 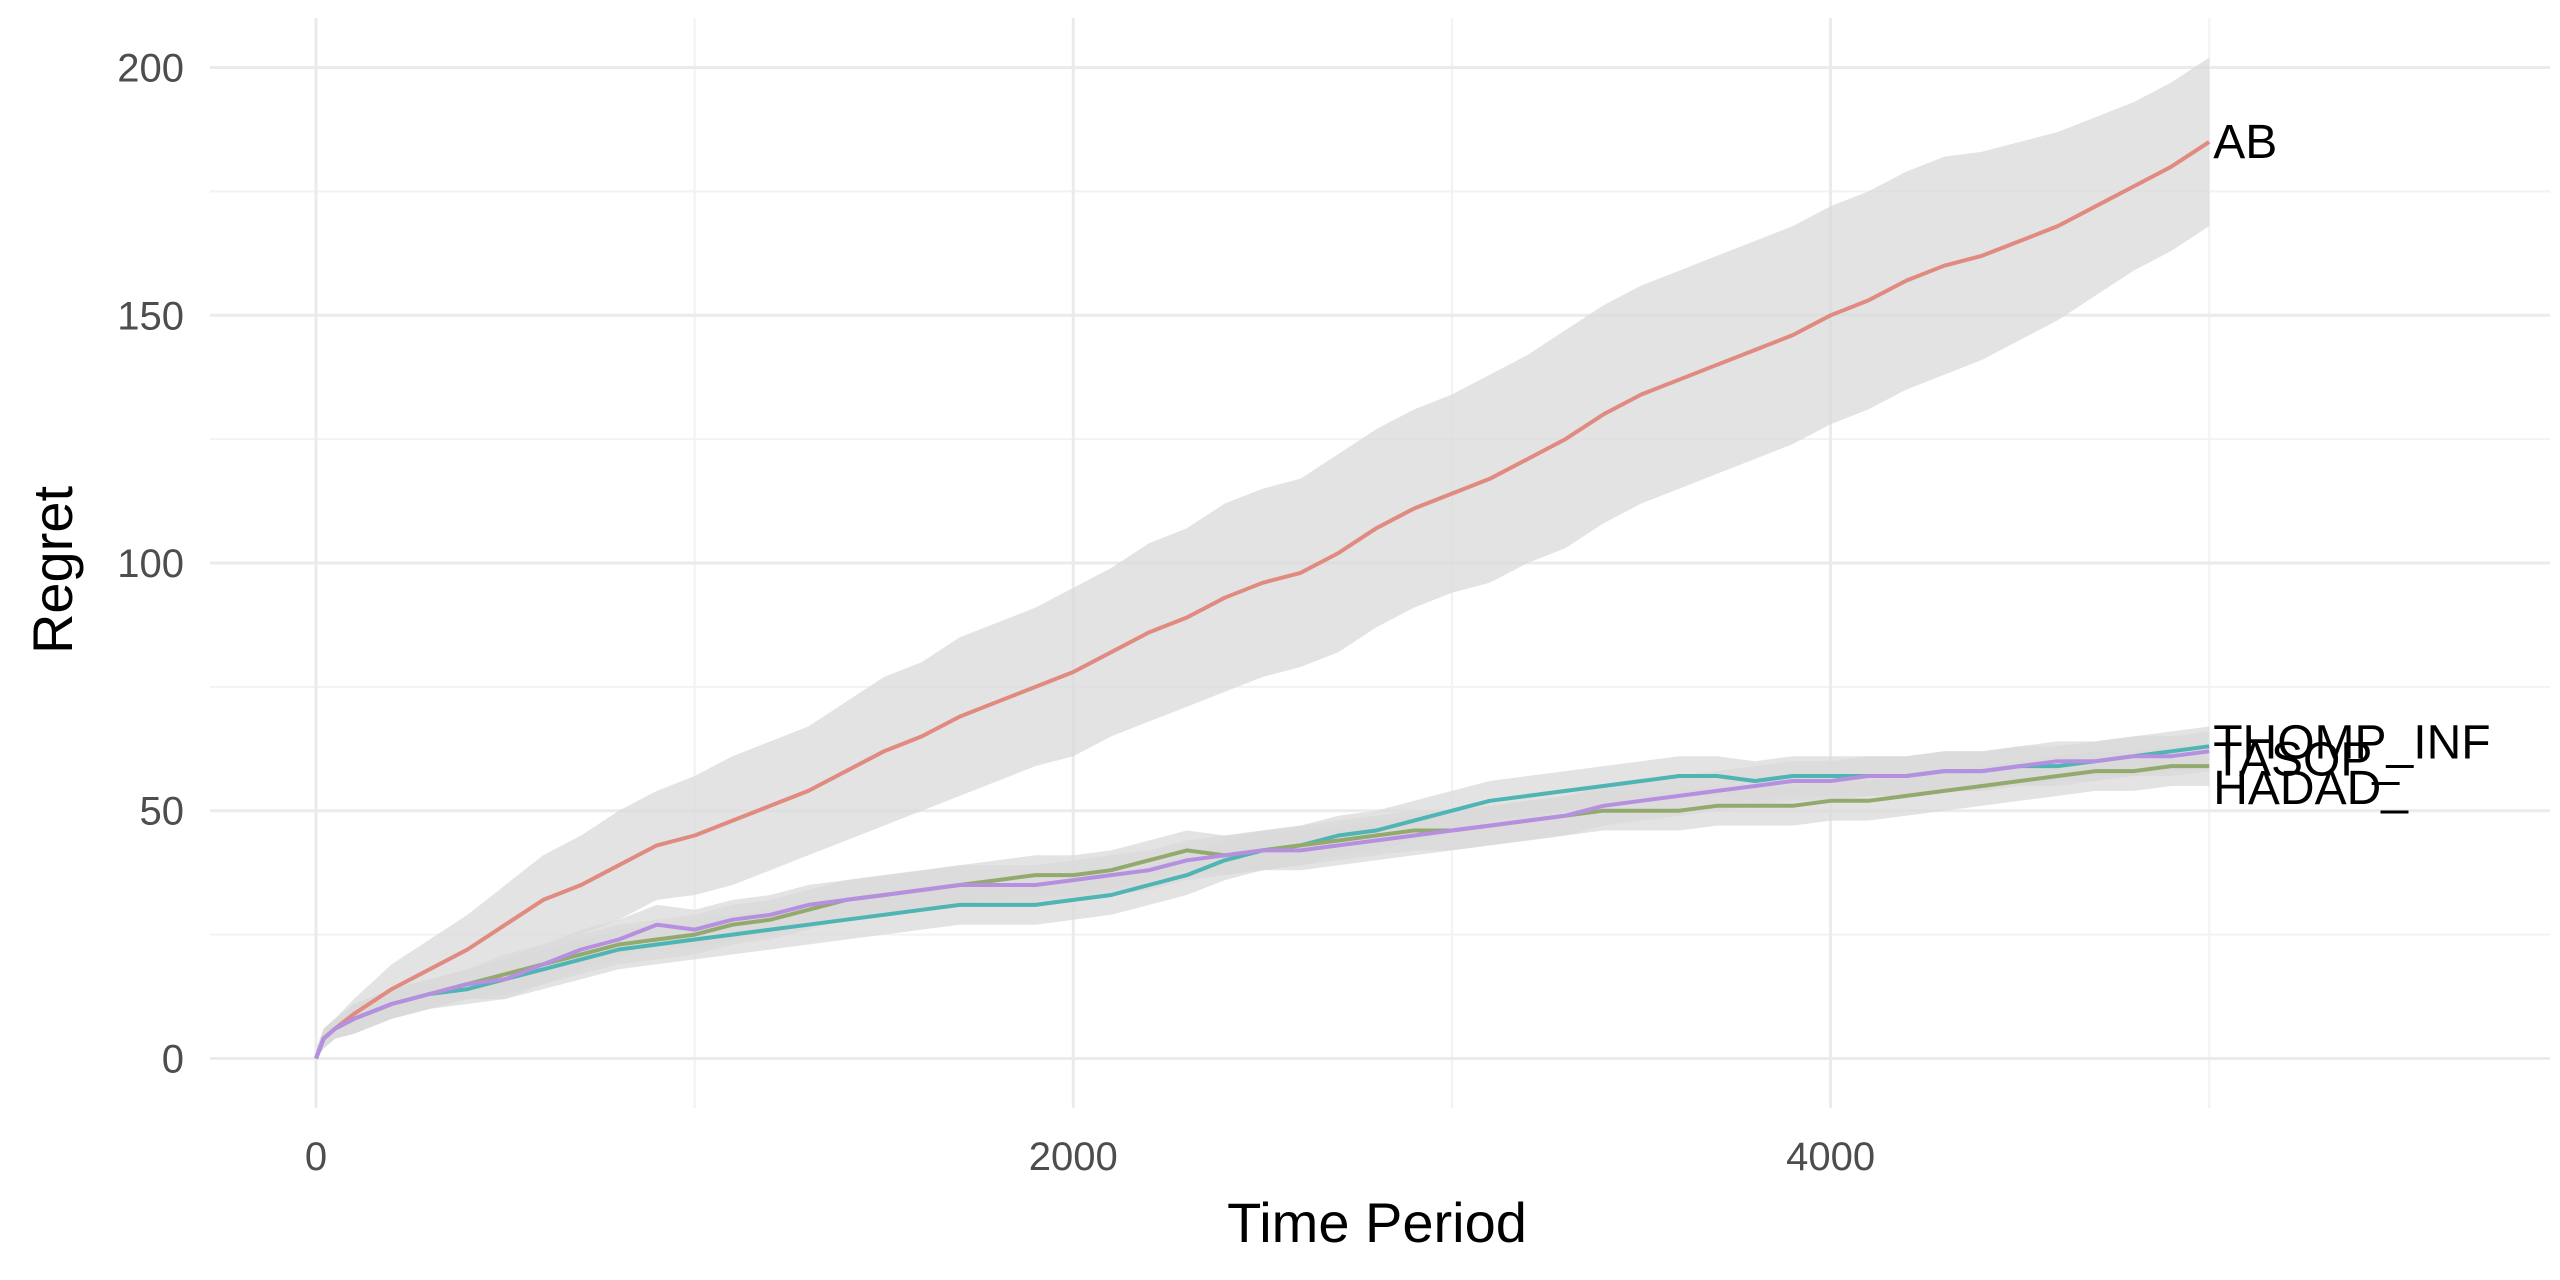 What do you see at coordinates (2311, 788) in the screenshot?
I see `series-end-label: HADAD_` at bounding box center [2311, 788].